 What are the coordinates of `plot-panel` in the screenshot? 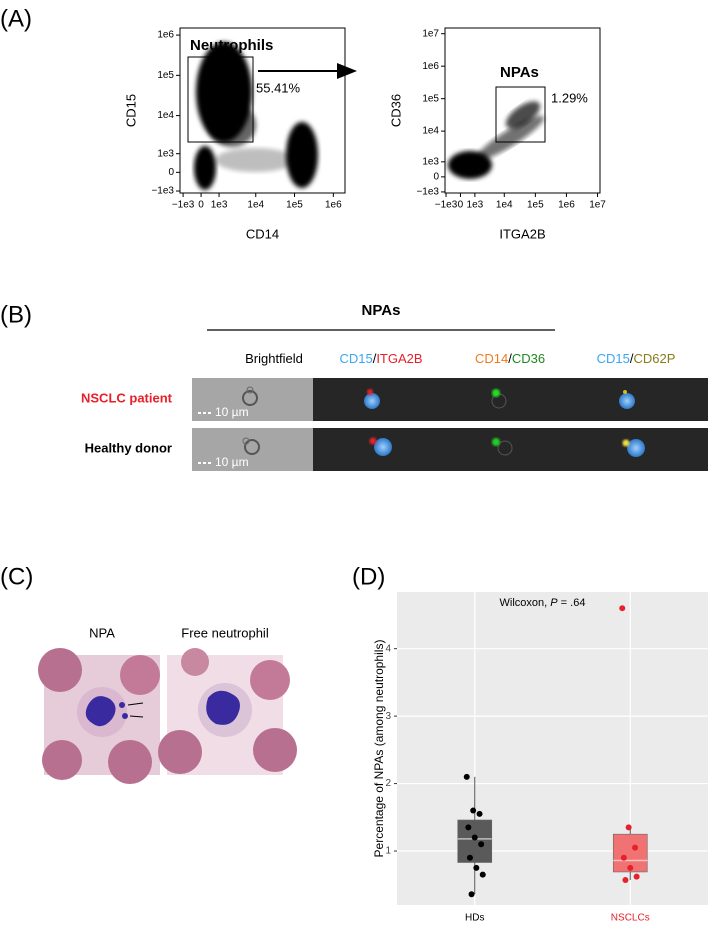 It's located at (552, 748).